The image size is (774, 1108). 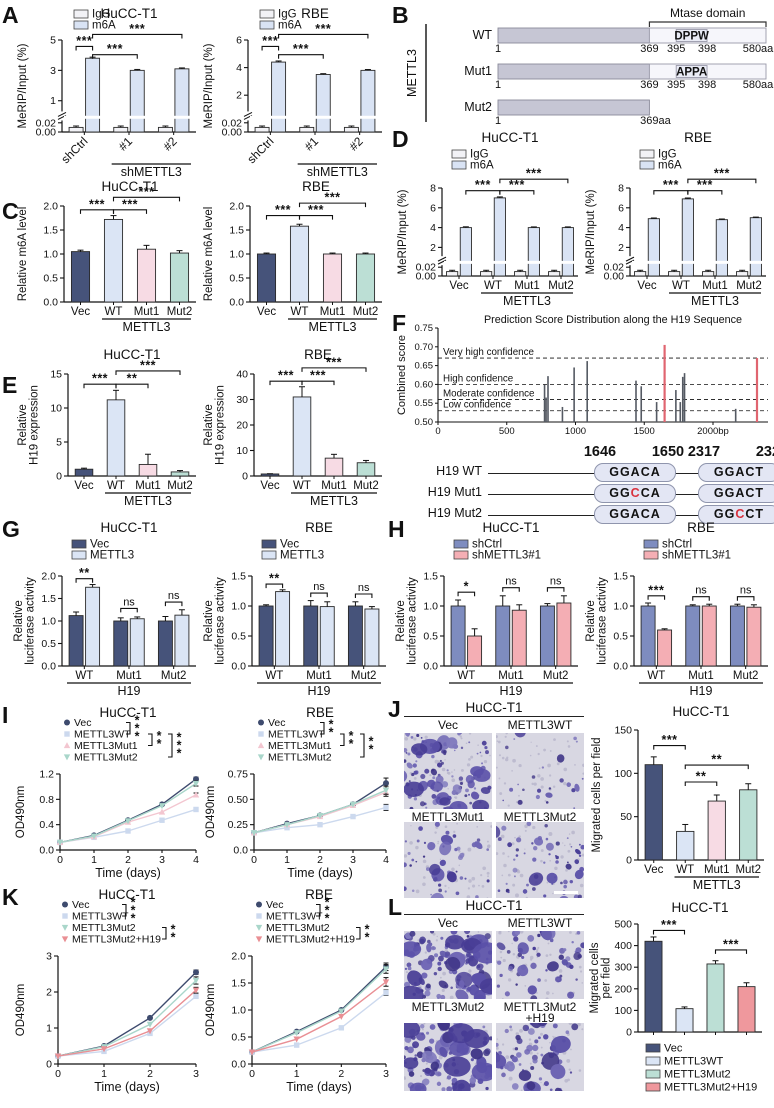 I want to click on x-tick: #1, so click(x=126, y=144).